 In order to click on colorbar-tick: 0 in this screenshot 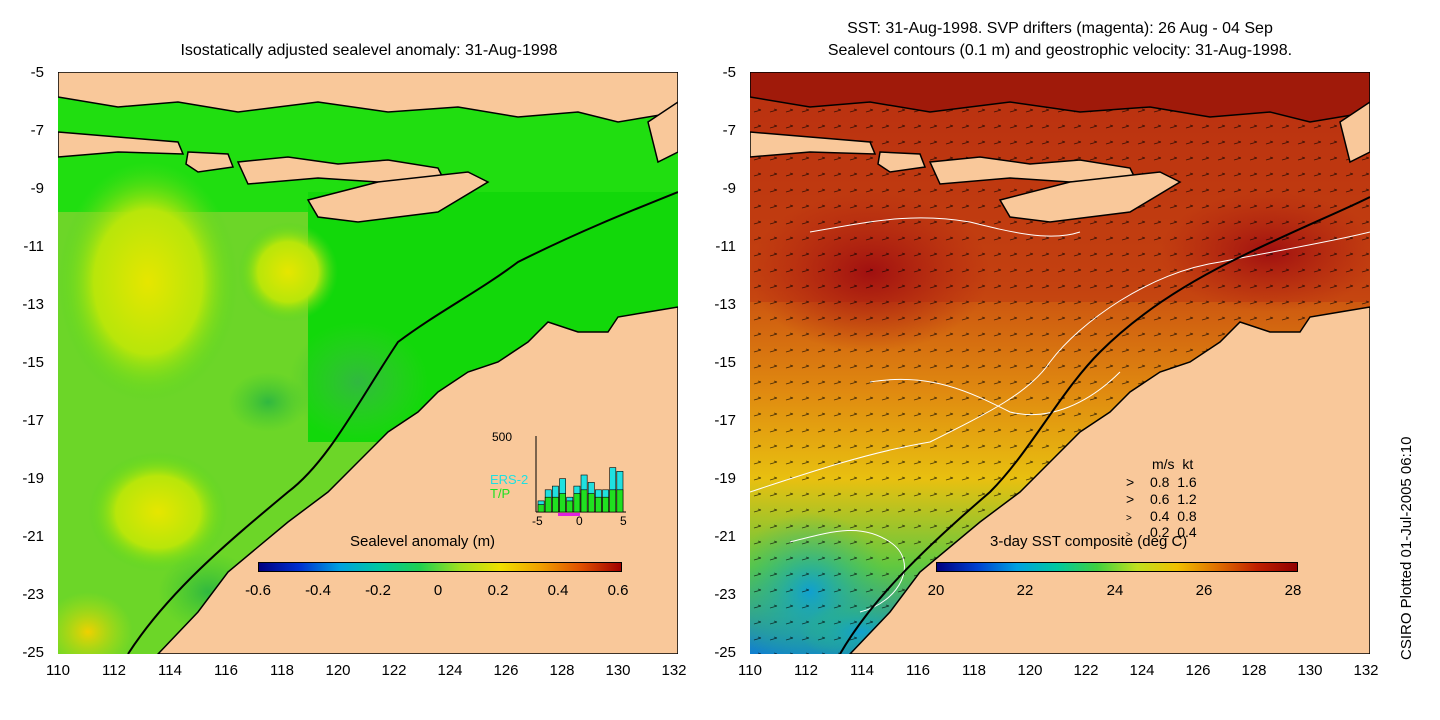, I will do `click(438, 590)`.